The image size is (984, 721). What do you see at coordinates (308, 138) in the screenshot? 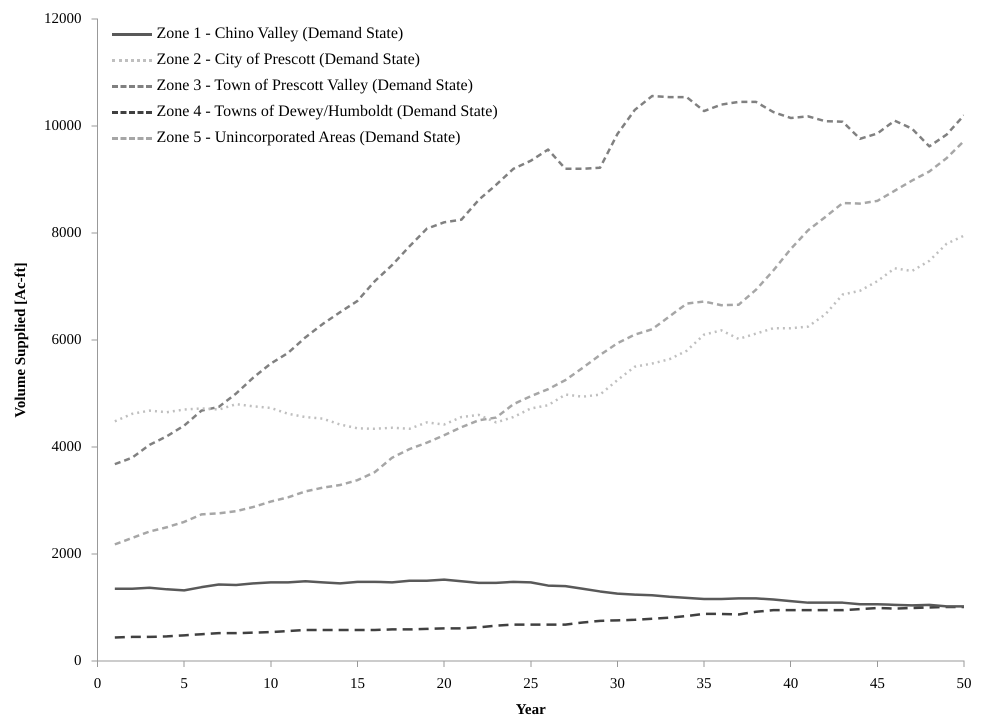
I see `legend-label: Zone 5 - Unincorporated Areas (Demand State)` at bounding box center [308, 138].